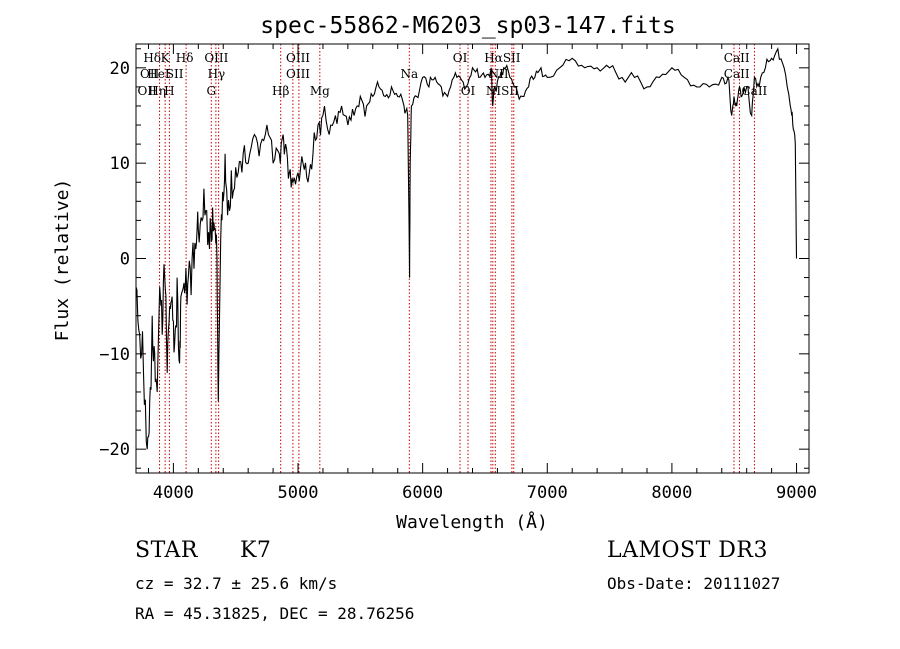 Image resolution: width=900 pixels, height=649 pixels. Describe the element at coordinates (796, 493) in the screenshot. I see `x-tick-label: 9000` at that location.